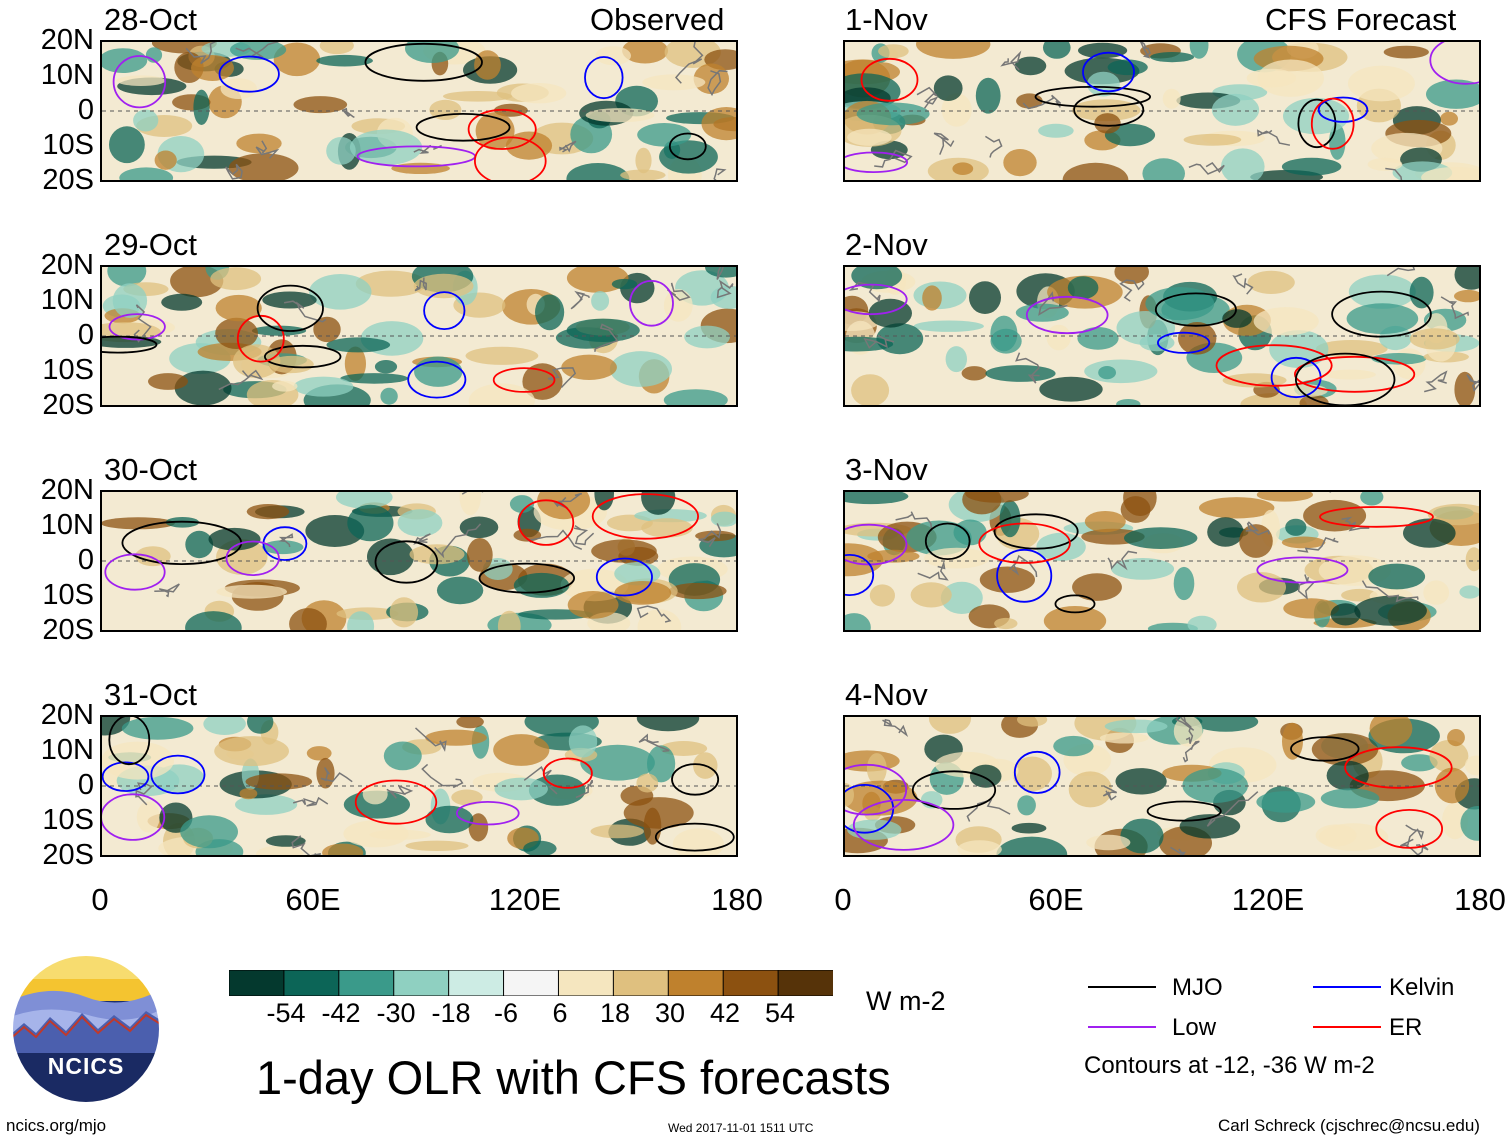 The image size is (1510, 1142). Describe the element at coordinates (725, 1013) in the screenshot. I see `colorbar-tick: 42` at that location.